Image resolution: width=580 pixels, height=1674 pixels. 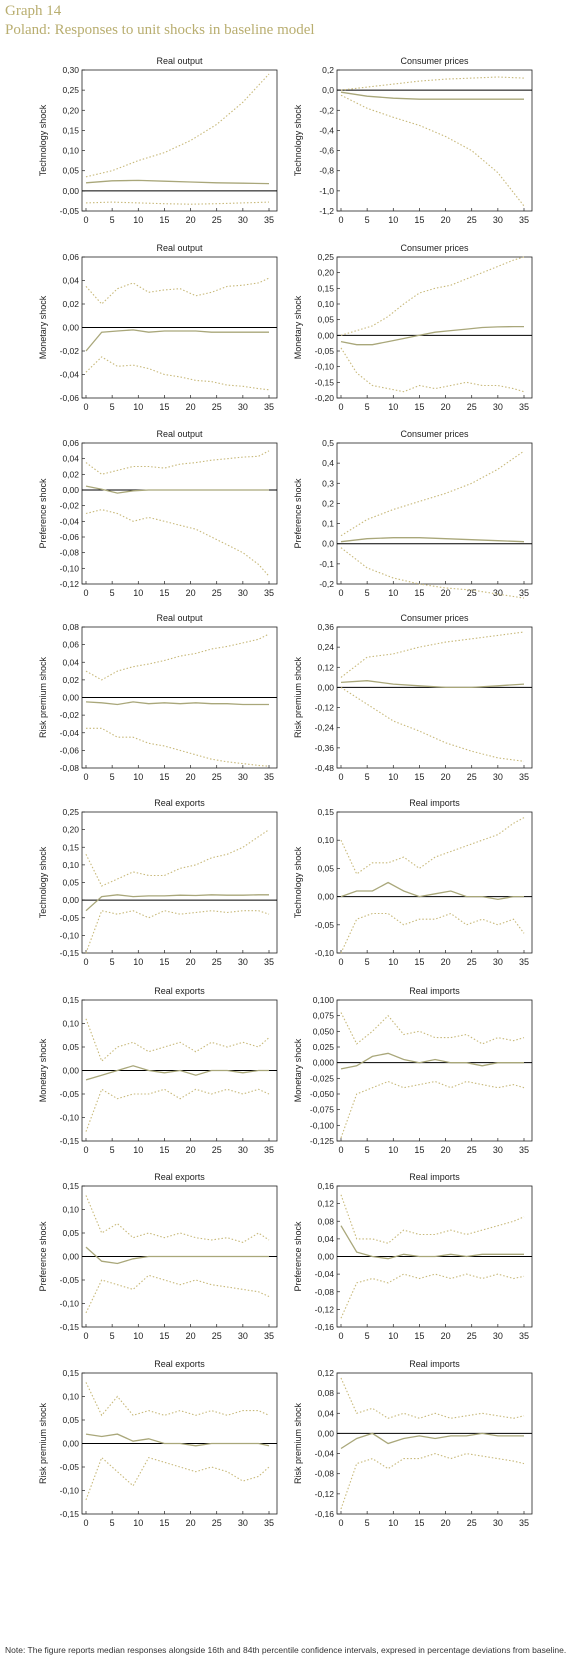 I want to click on y-tick-label: 0,16, so click(x=325, y=1186).